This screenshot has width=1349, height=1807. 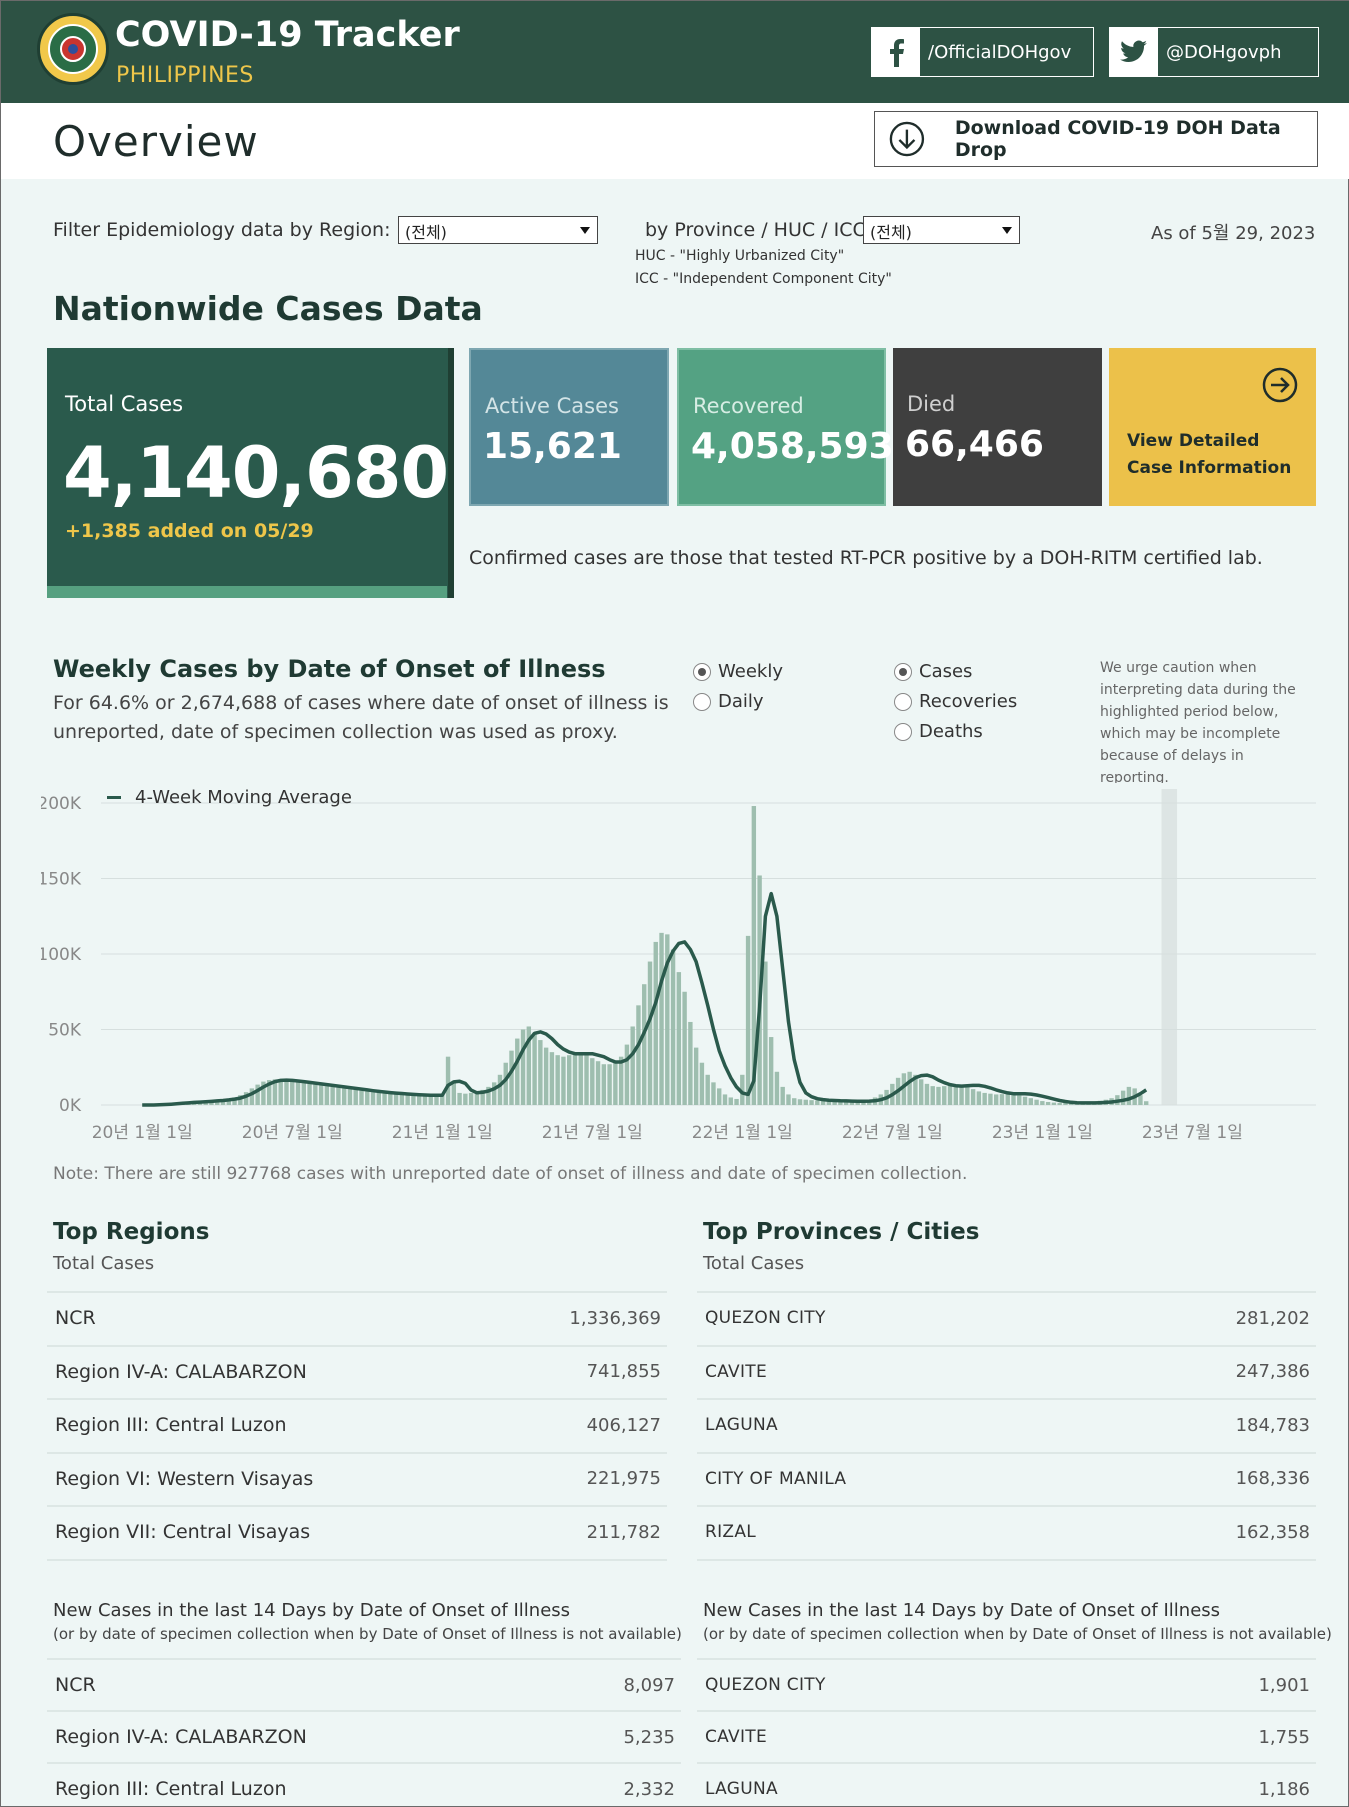 I want to click on top-regions-title: Top Regions, so click(x=131, y=1232).